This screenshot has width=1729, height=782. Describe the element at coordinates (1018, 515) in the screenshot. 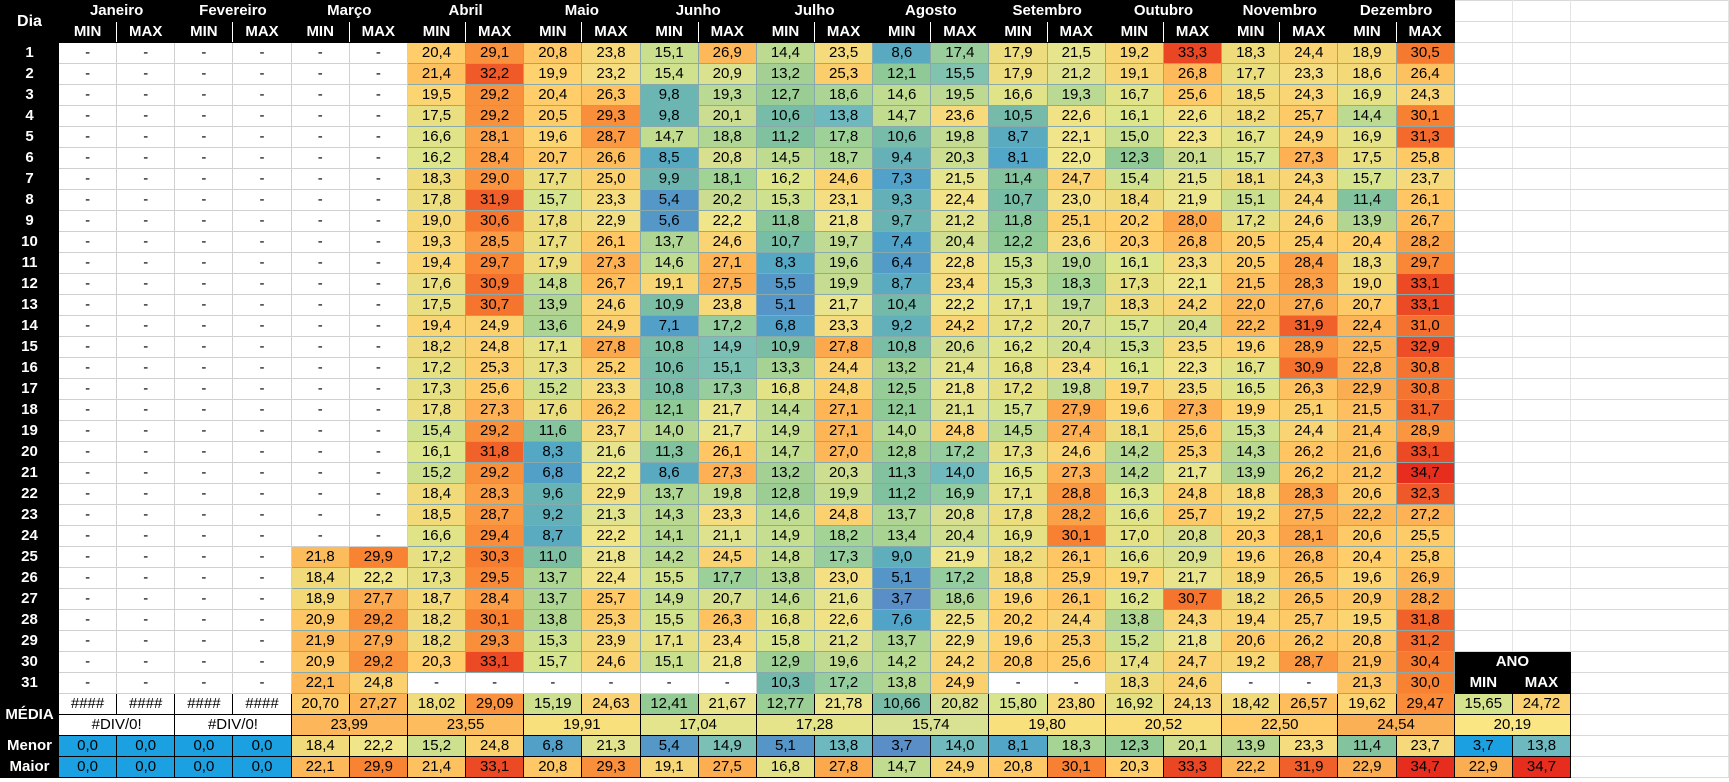

I see `data-cell: 17,8` at that location.